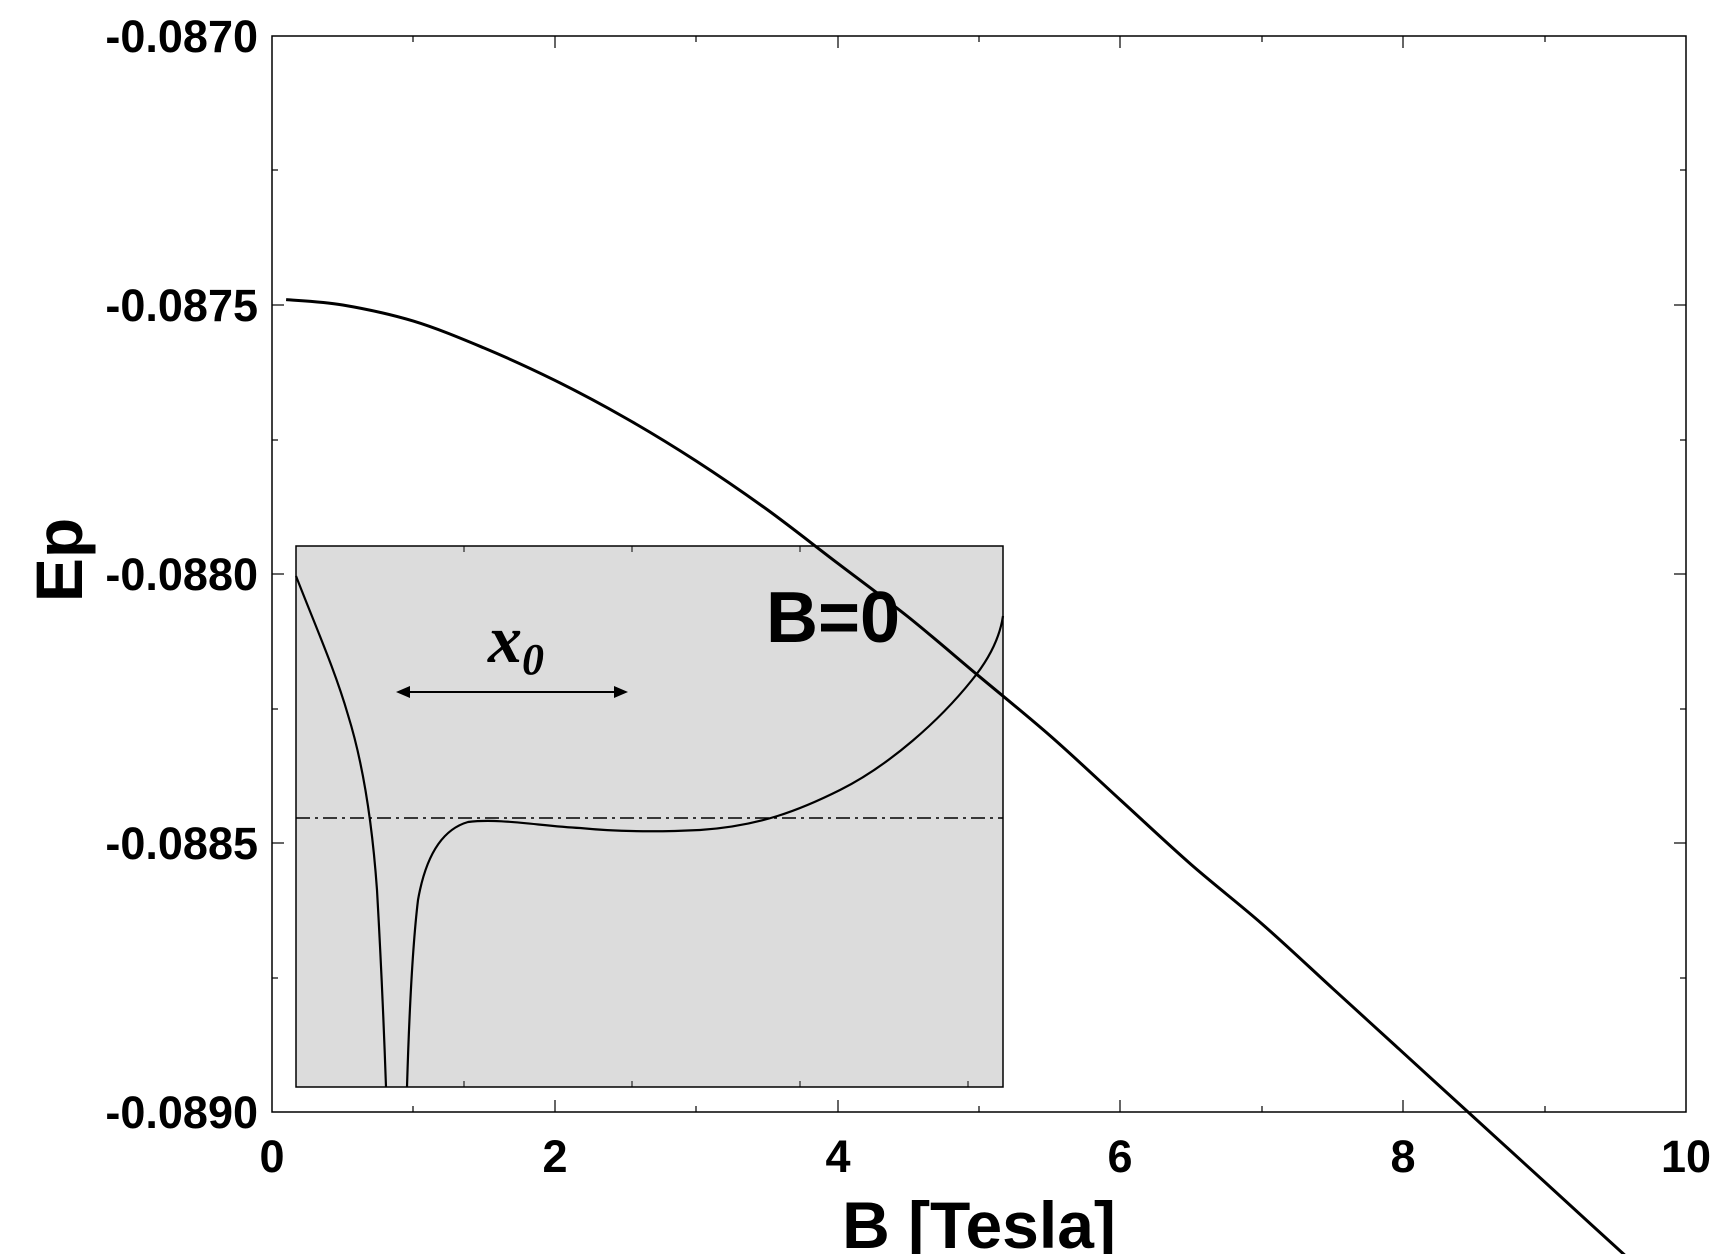 The image size is (1718, 1254). What do you see at coordinates (533, 659) in the screenshot?
I see `x0-label-sub: 0` at bounding box center [533, 659].